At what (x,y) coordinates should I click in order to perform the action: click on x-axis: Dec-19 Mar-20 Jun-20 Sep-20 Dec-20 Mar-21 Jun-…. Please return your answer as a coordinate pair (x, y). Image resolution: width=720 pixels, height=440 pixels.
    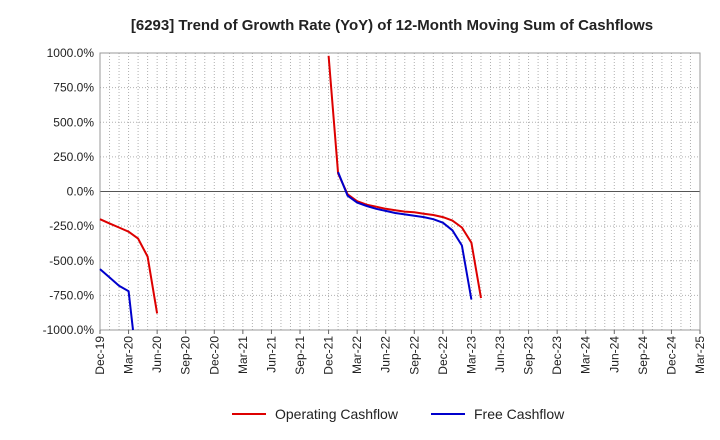
    Looking at the image, I should click on (400, 352).